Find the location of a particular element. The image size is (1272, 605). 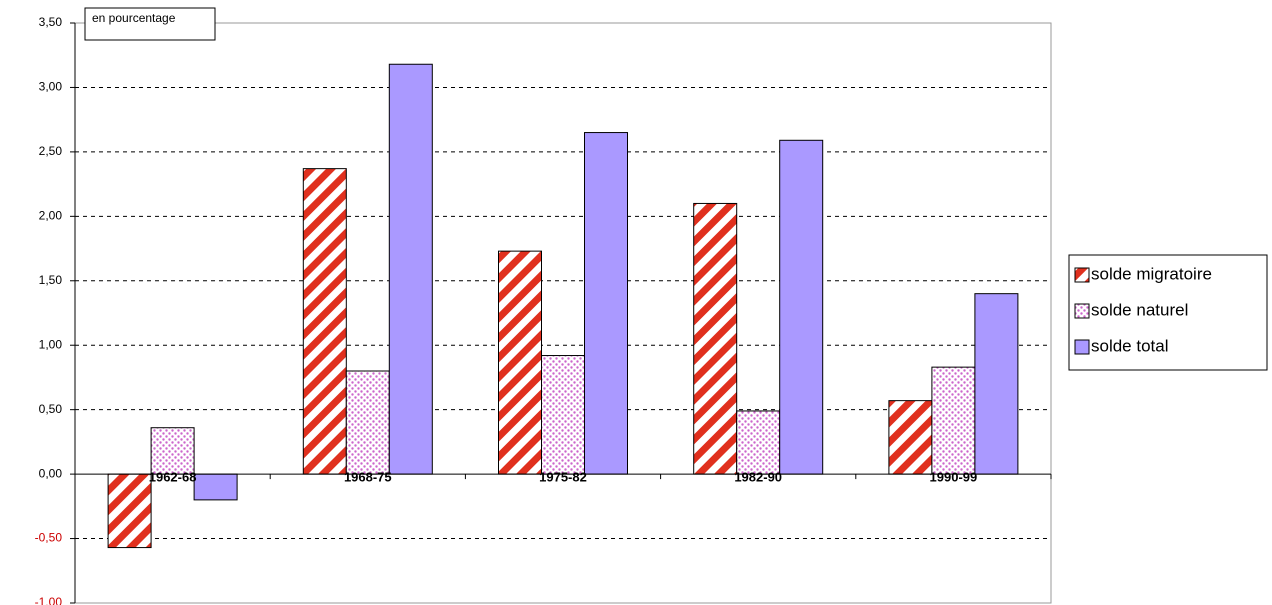

y-tick-label: 0,00 is located at coordinates (51, 473).